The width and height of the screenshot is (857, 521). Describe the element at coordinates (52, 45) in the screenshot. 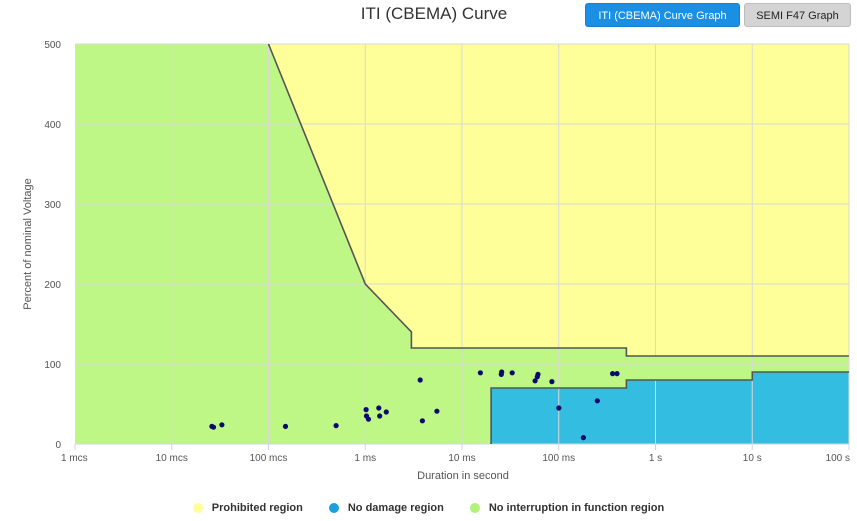

I see `y-tick-label: 500` at that location.